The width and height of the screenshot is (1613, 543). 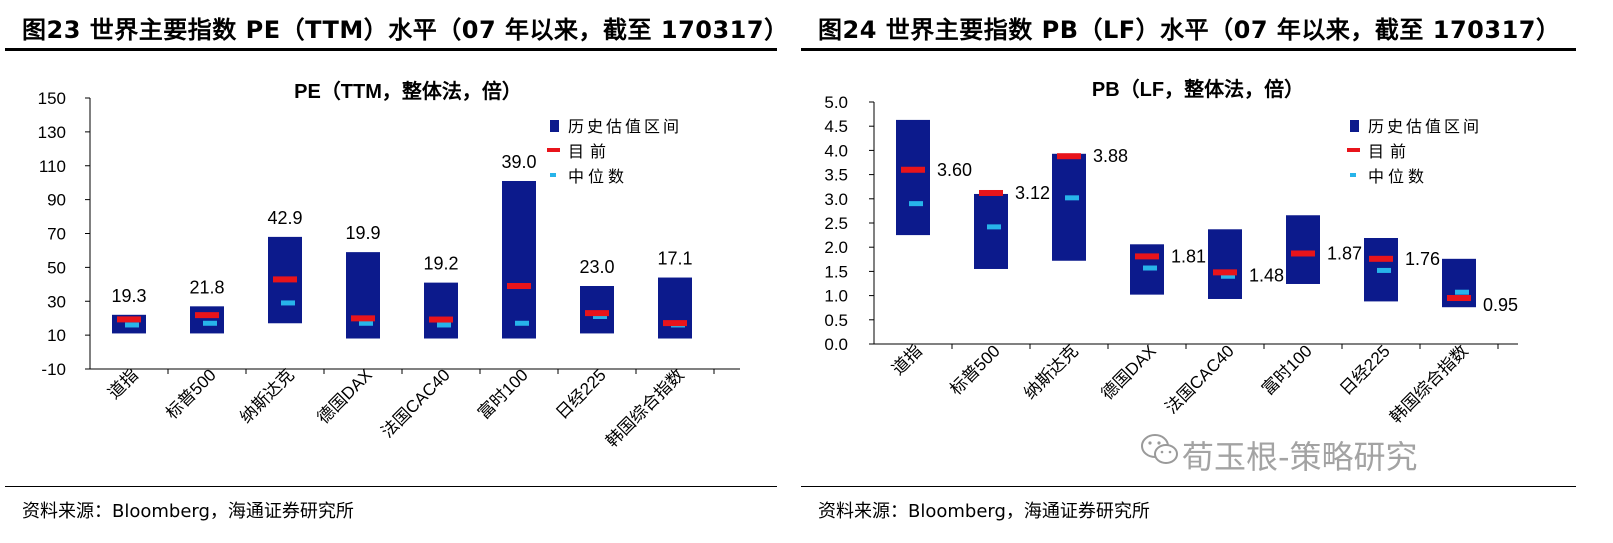 I want to click on pb-legend-range-swatch, so click(x=1354, y=126).